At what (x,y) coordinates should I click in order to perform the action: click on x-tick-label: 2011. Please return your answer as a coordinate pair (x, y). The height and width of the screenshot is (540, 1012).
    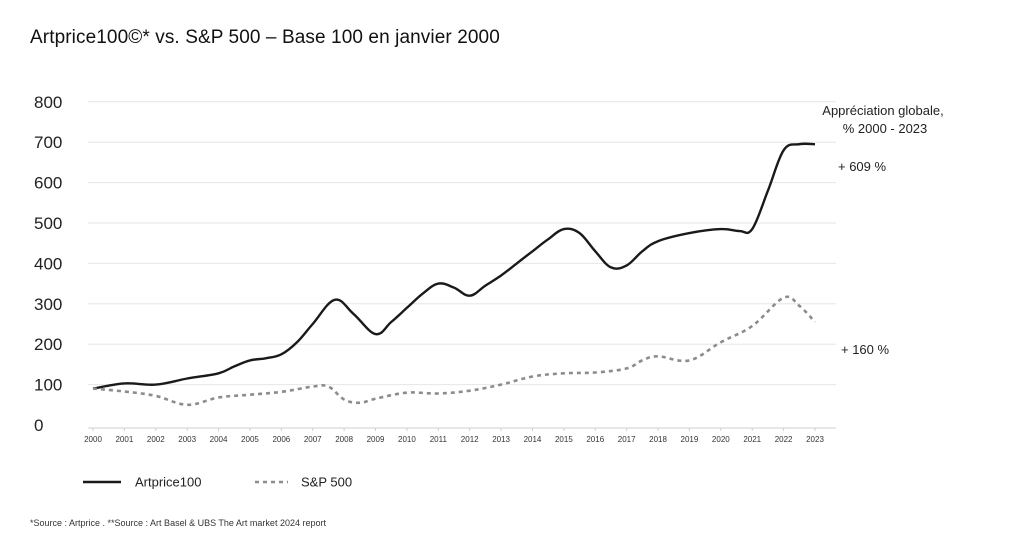
    Looking at the image, I should click on (439, 439).